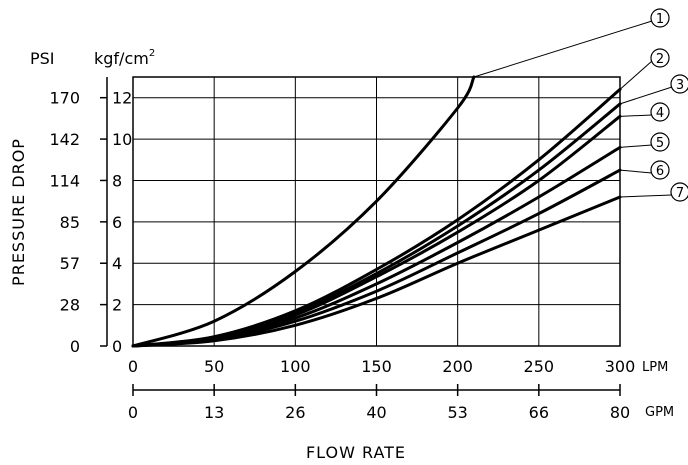  Describe the element at coordinates (295, 412) in the screenshot. I see `x-tick-label-gpm: 26` at that location.